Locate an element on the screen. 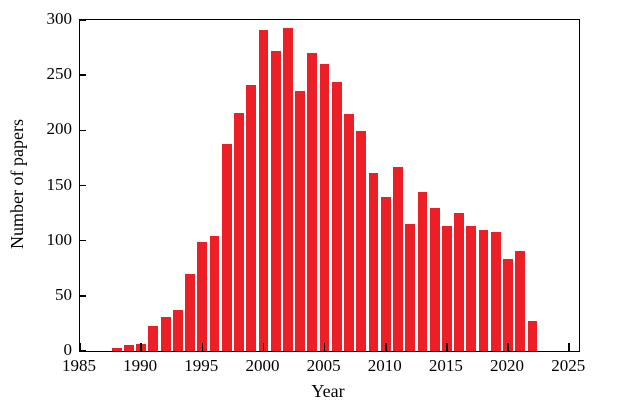 The width and height of the screenshot is (630, 412). bar-1996 is located at coordinates (214, 293).